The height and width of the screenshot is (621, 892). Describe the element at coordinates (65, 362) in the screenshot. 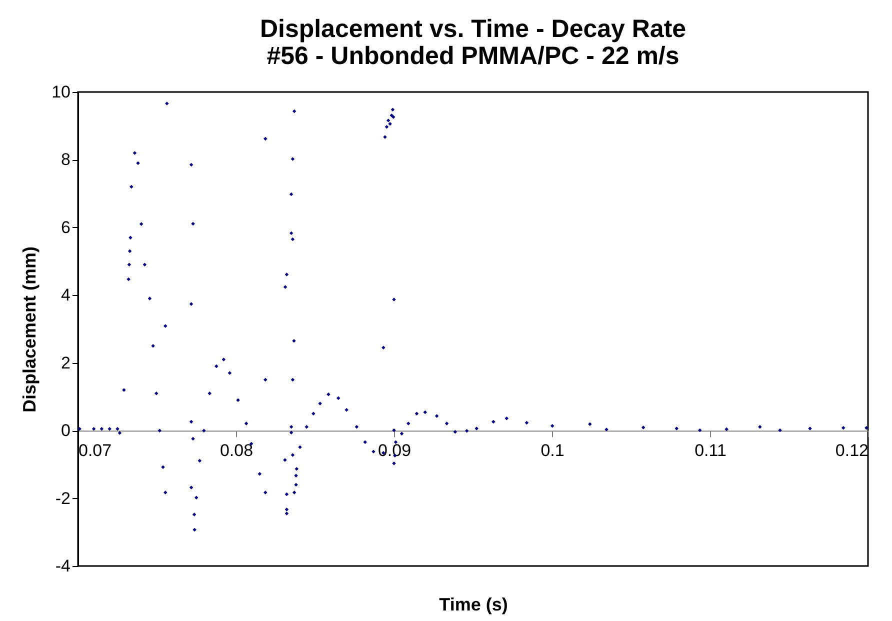

I see `y-tick-label: 2` at that location.